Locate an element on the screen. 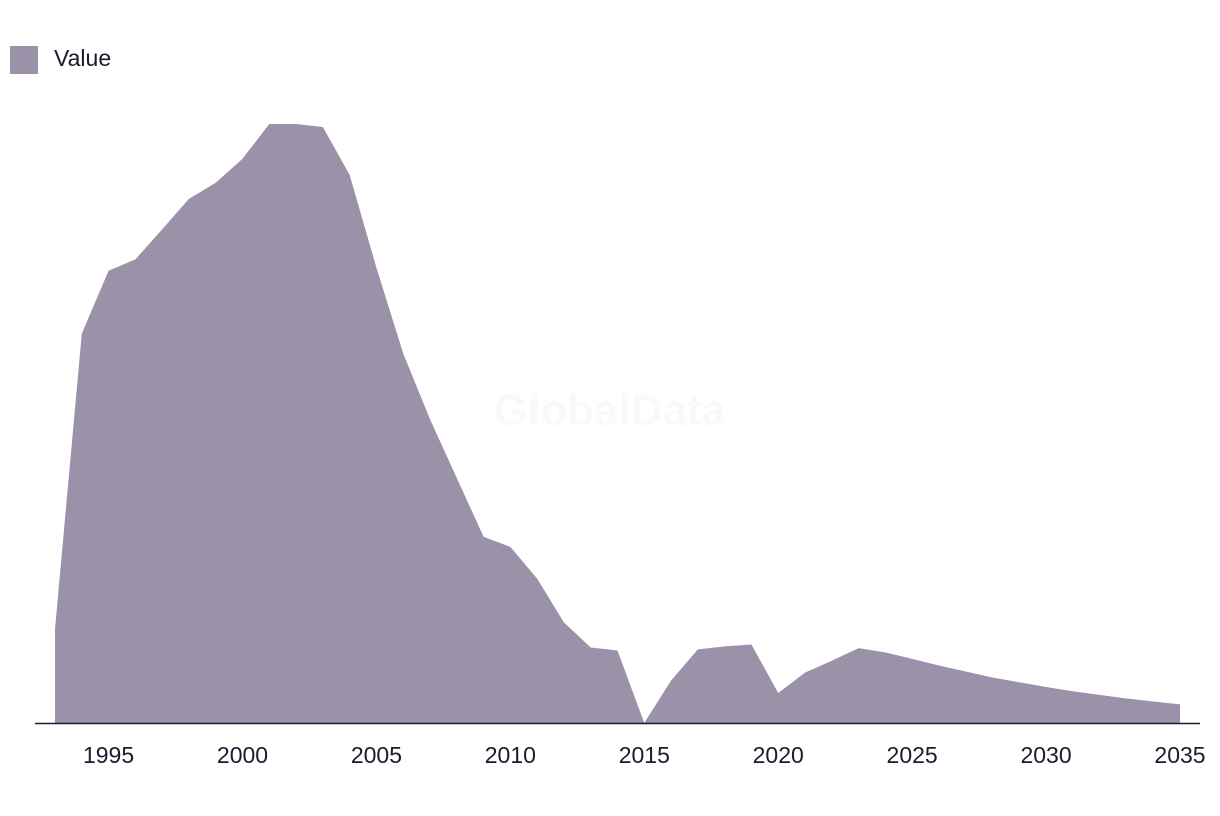 This screenshot has width=1220, height=816. x-tick-label: 2010 is located at coordinates (510, 755).